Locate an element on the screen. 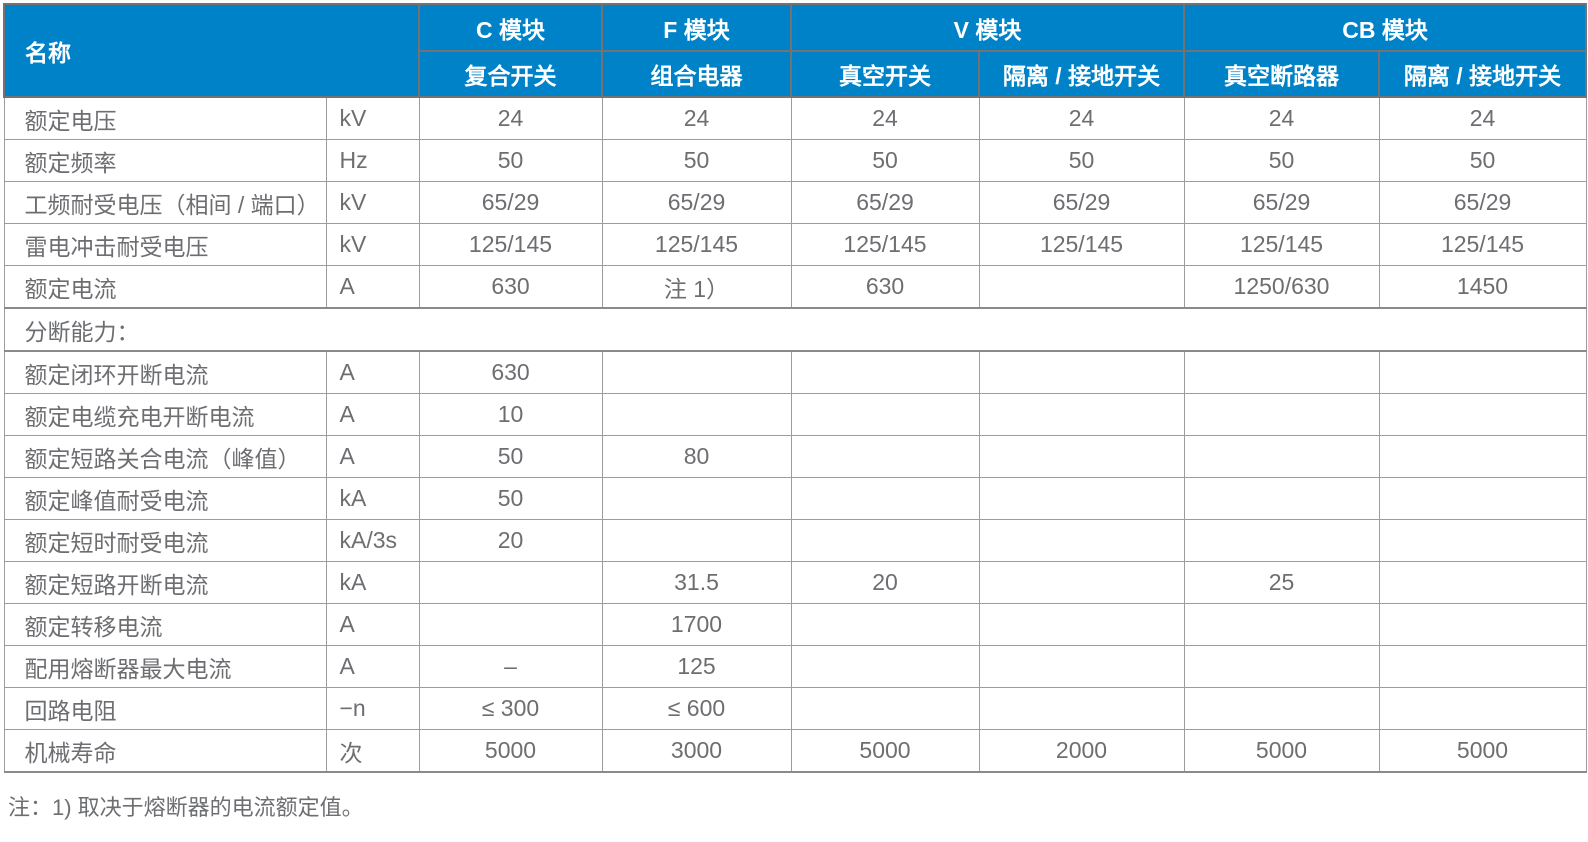  row-name: 额定电压 is located at coordinates (165, 118).